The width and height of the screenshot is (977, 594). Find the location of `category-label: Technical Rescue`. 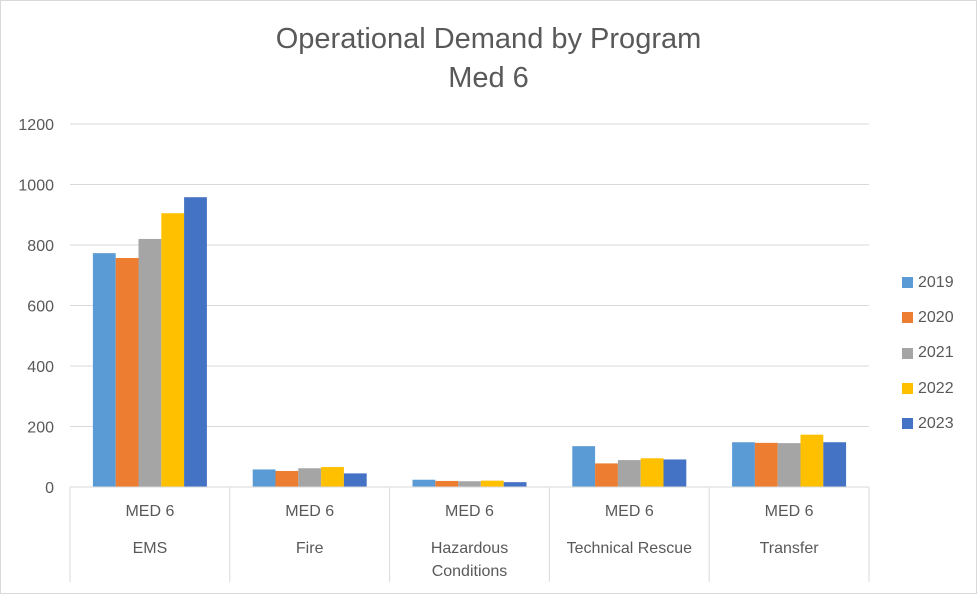

category-label: Technical Rescue is located at coordinates (630, 548).